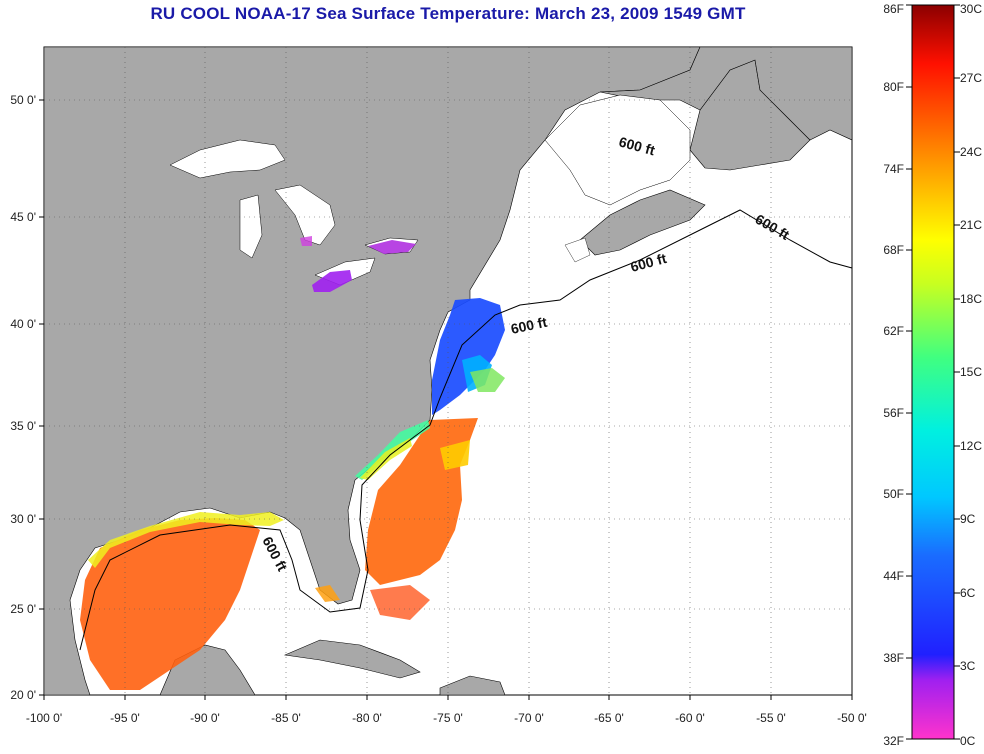 Image resolution: width=984 pixels, height=754 pixels. What do you see at coordinates (893, 741) in the screenshot?
I see `colorbar-label-f: 32F` at bounding box center [893, 741].